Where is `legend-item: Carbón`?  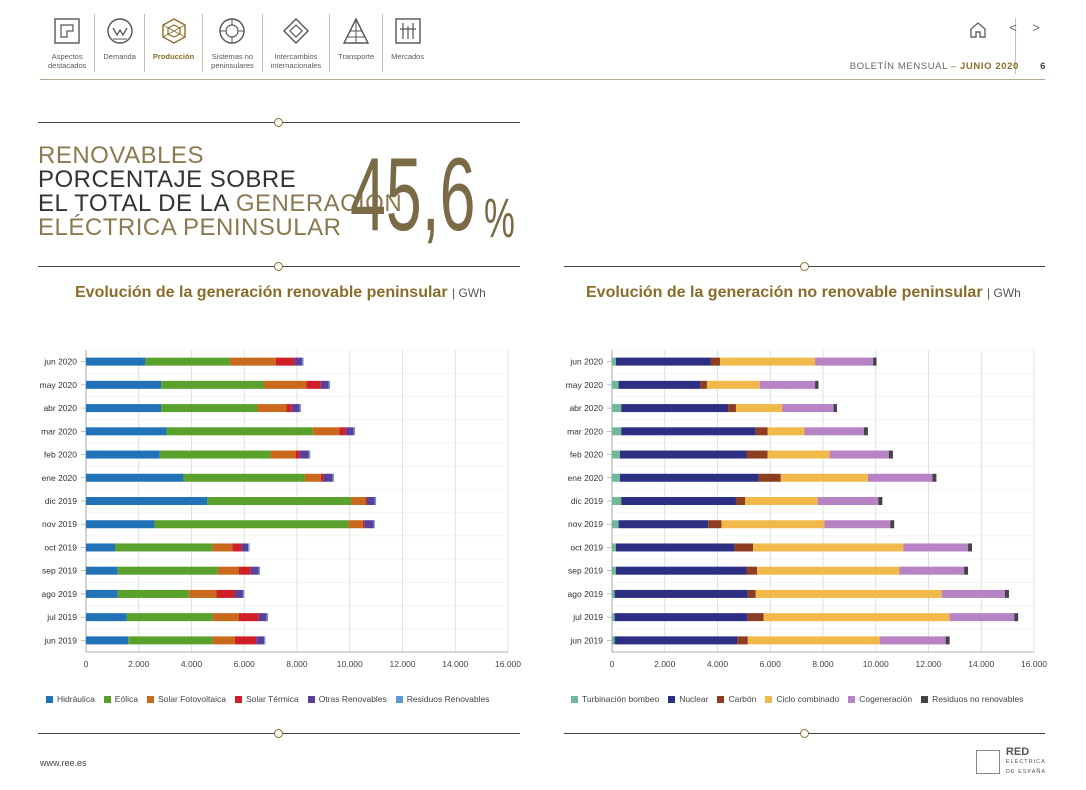
legend-item: Carbón is located at coordinates (736, 699).